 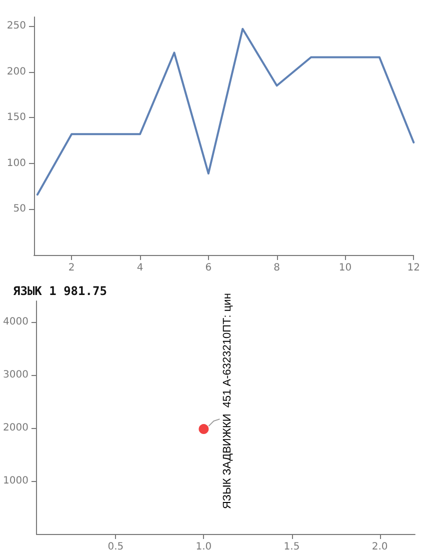 What do you see at coordinates (16, 118) in the screenshot?
I see `y-tick-label: 150` at bounding box center [16, 118].